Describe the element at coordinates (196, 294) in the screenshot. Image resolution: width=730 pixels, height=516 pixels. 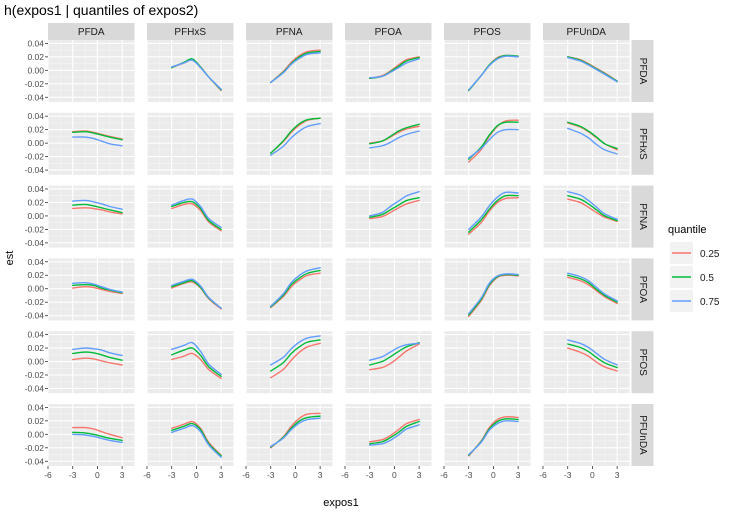
I see `series-group-PFOA-PFHxS` at that location.